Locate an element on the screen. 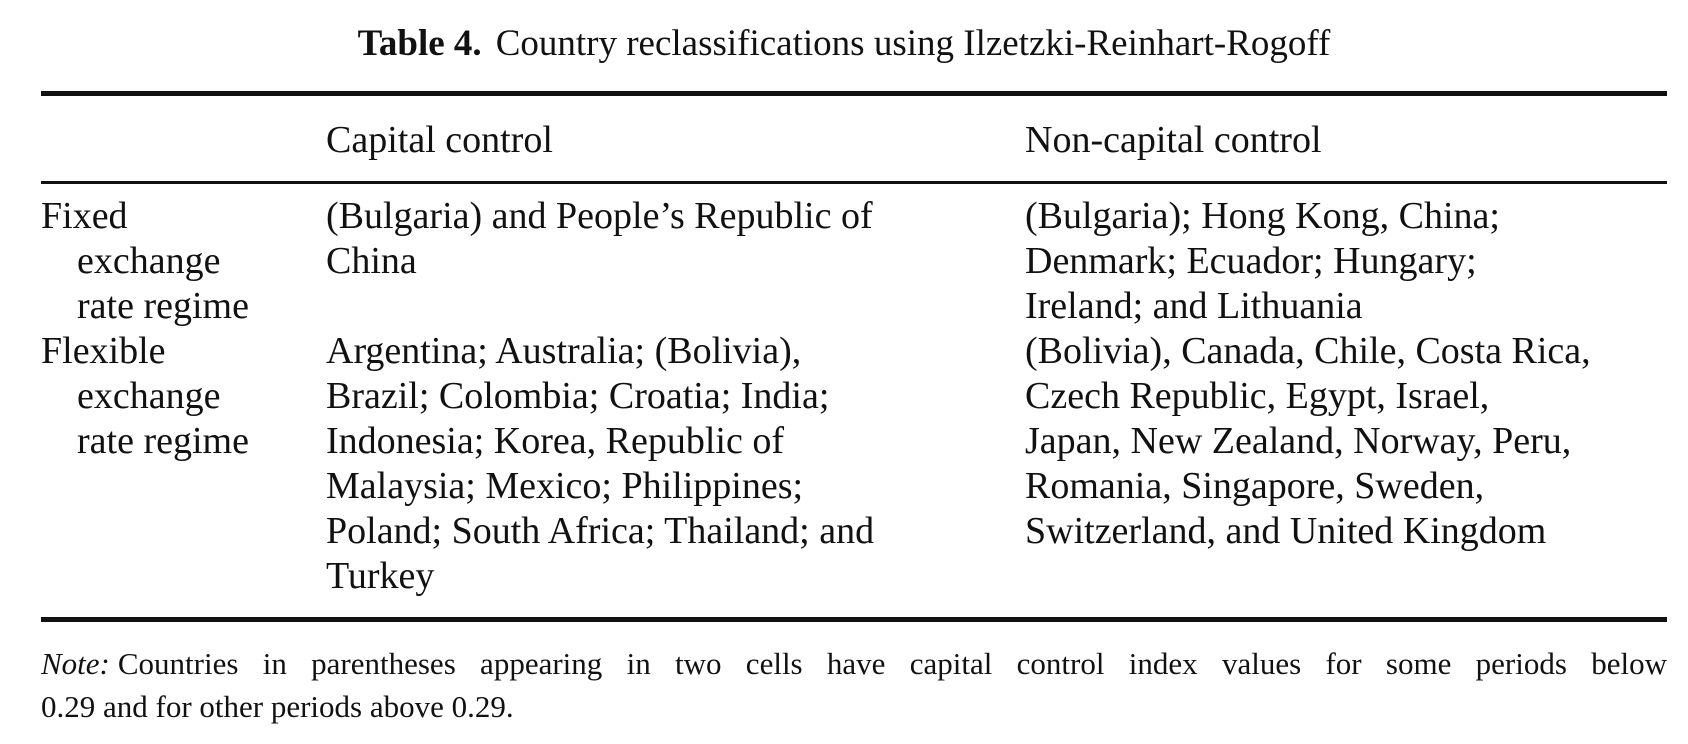  cell-line: Argentina; Australia; (Bolivia), is located at coordinates (564, 351).